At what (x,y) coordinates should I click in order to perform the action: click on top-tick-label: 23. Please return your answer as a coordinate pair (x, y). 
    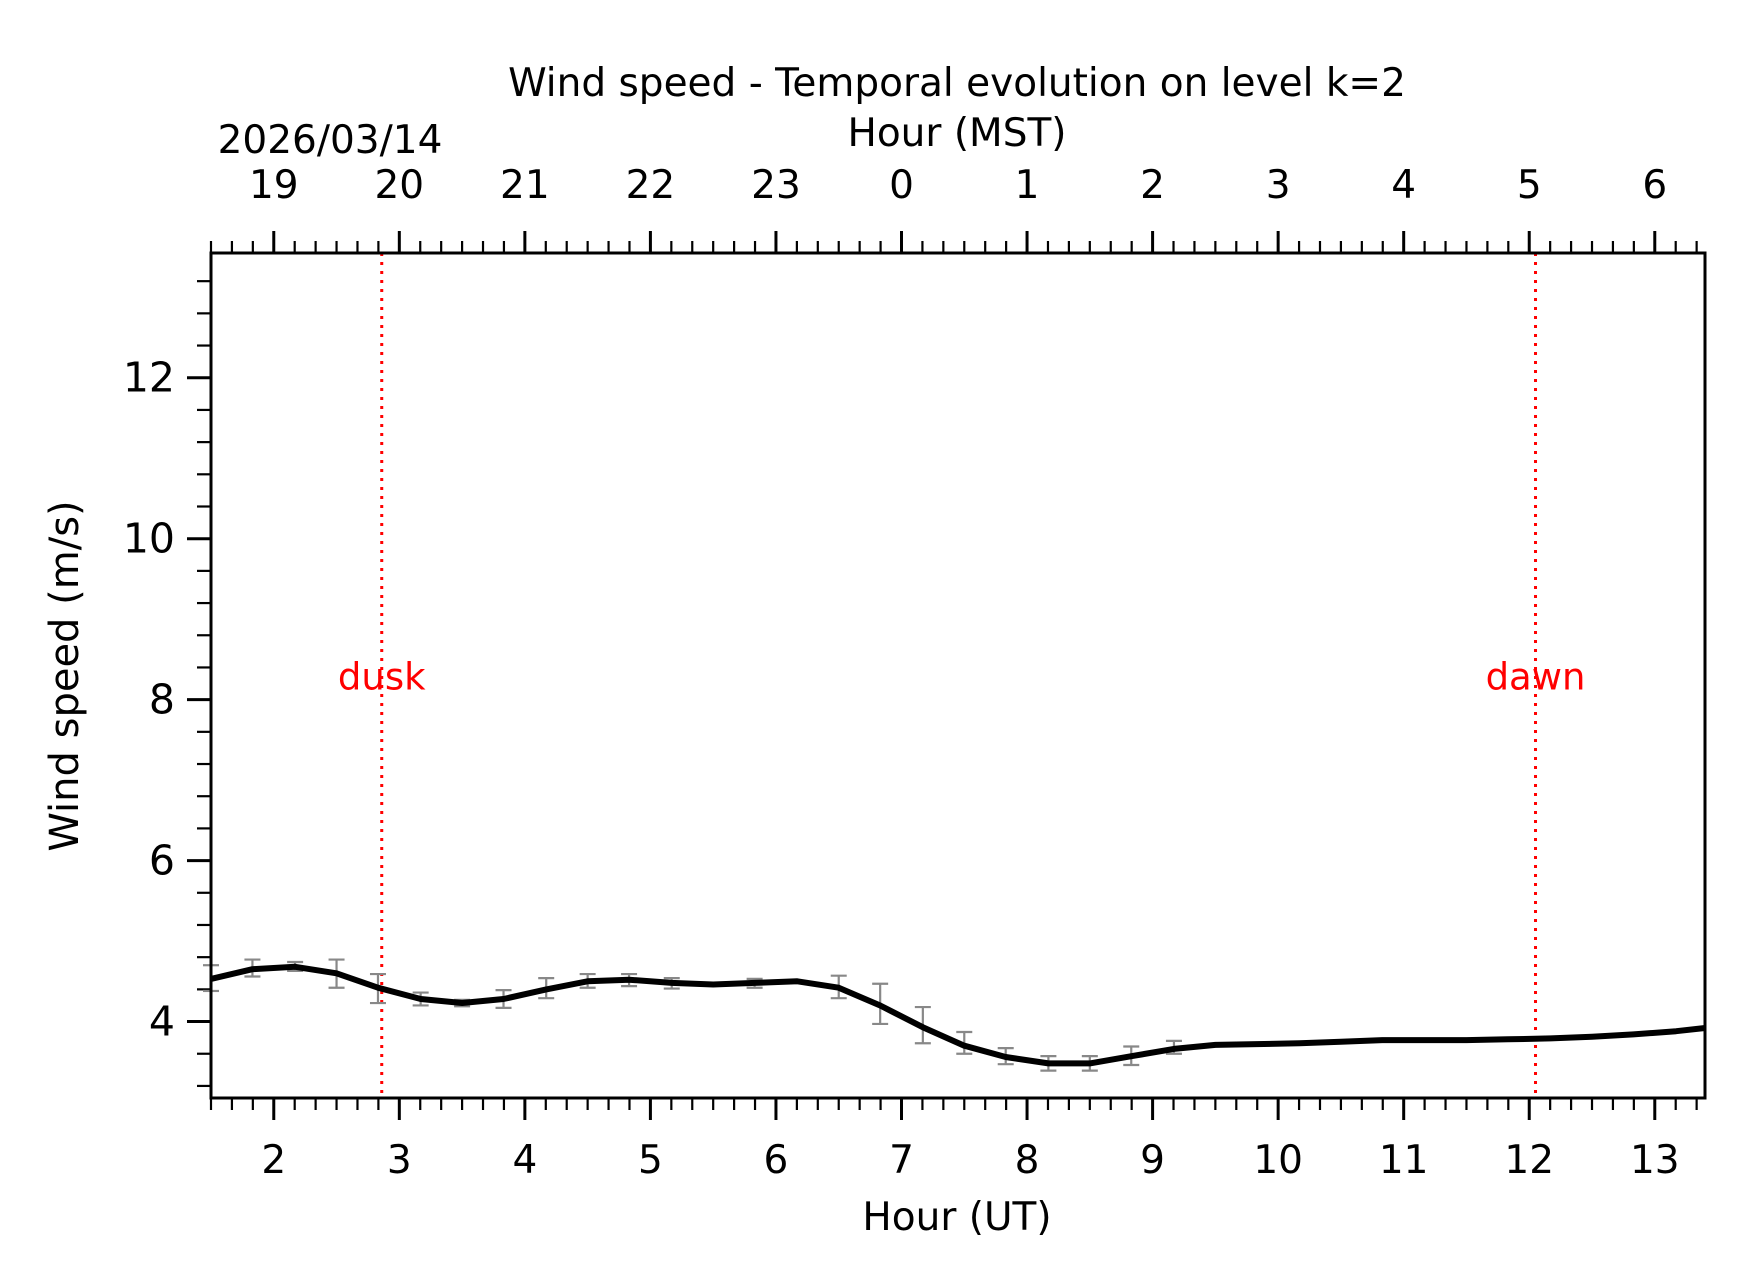
    Looking at the image, I should click on (776, 185).